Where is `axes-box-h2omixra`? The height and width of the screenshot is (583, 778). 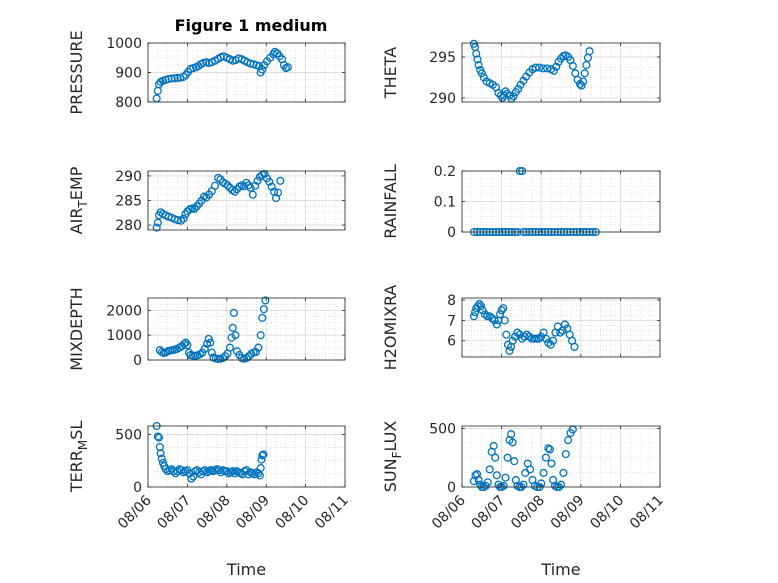
axes-box-h2omixra is located at coordinates (561, 327).